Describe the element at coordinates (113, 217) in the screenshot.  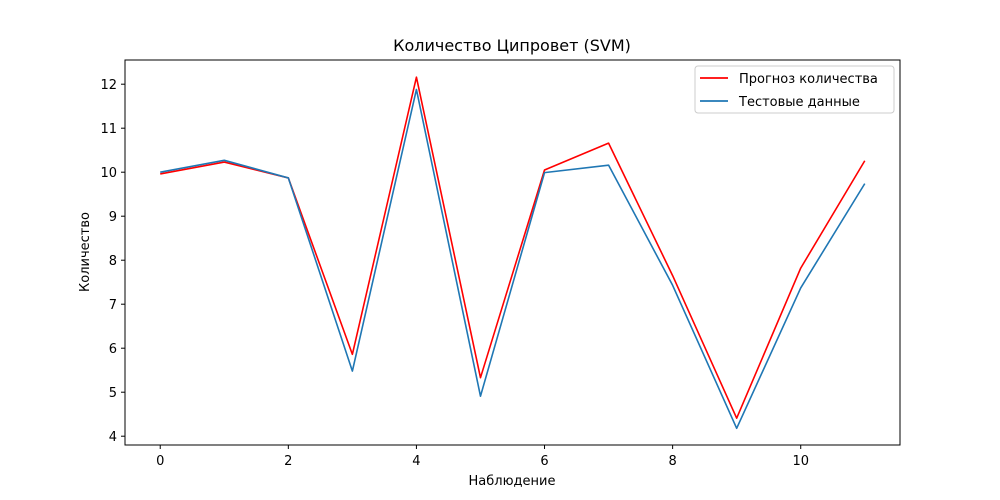
I see `y-tick-label-5: 9` at that location.